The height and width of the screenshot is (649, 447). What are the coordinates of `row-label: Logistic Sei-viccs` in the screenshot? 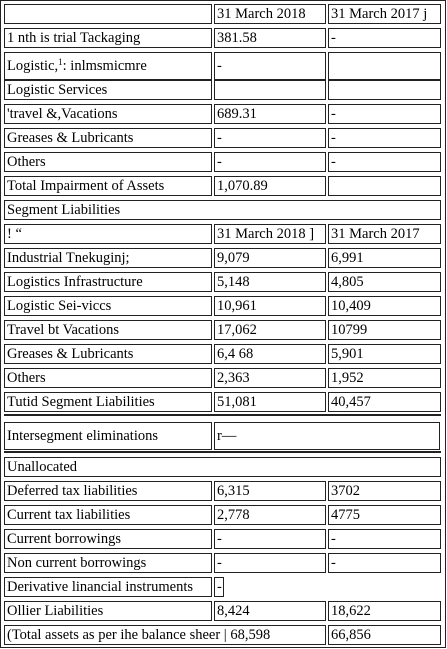 It's located at (108, 306).